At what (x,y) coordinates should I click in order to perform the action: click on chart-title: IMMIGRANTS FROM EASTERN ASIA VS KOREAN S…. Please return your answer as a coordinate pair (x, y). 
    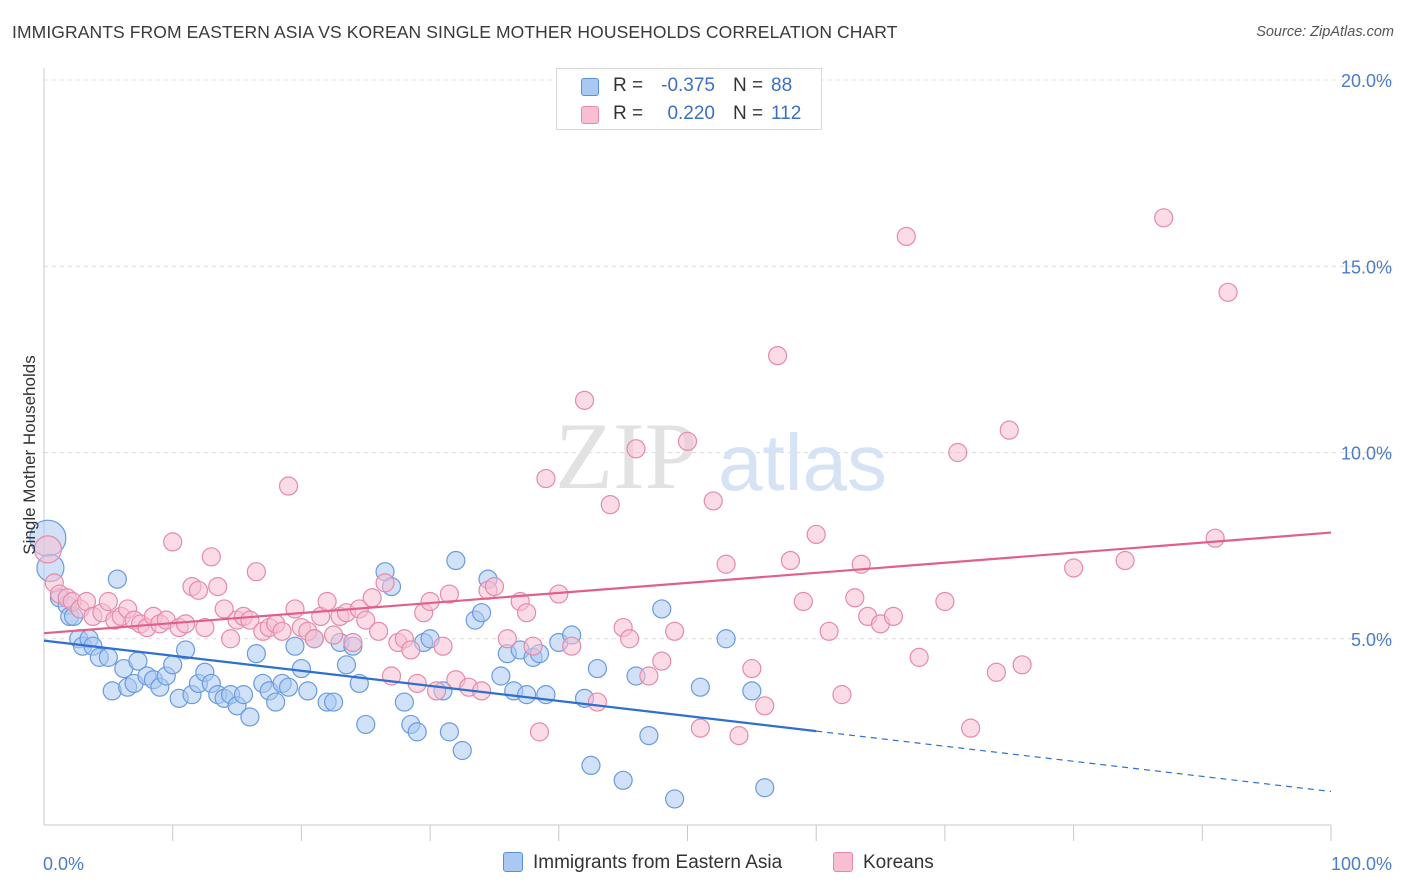
    Looking at the image, I should click on (455, 32).